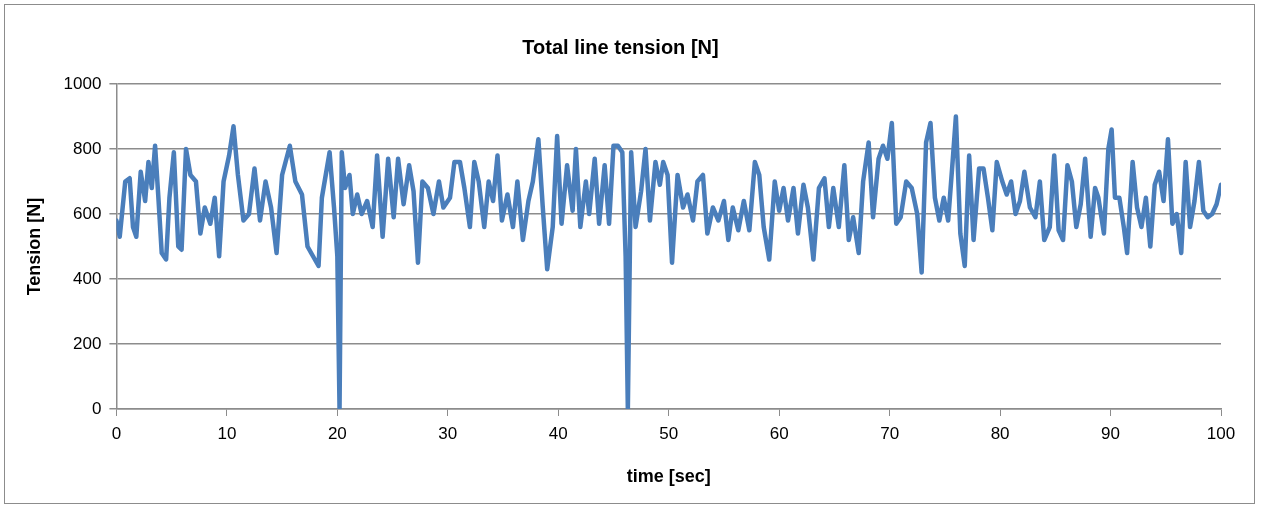  I want to click on x-tick-label: 20, so click(337, 433).